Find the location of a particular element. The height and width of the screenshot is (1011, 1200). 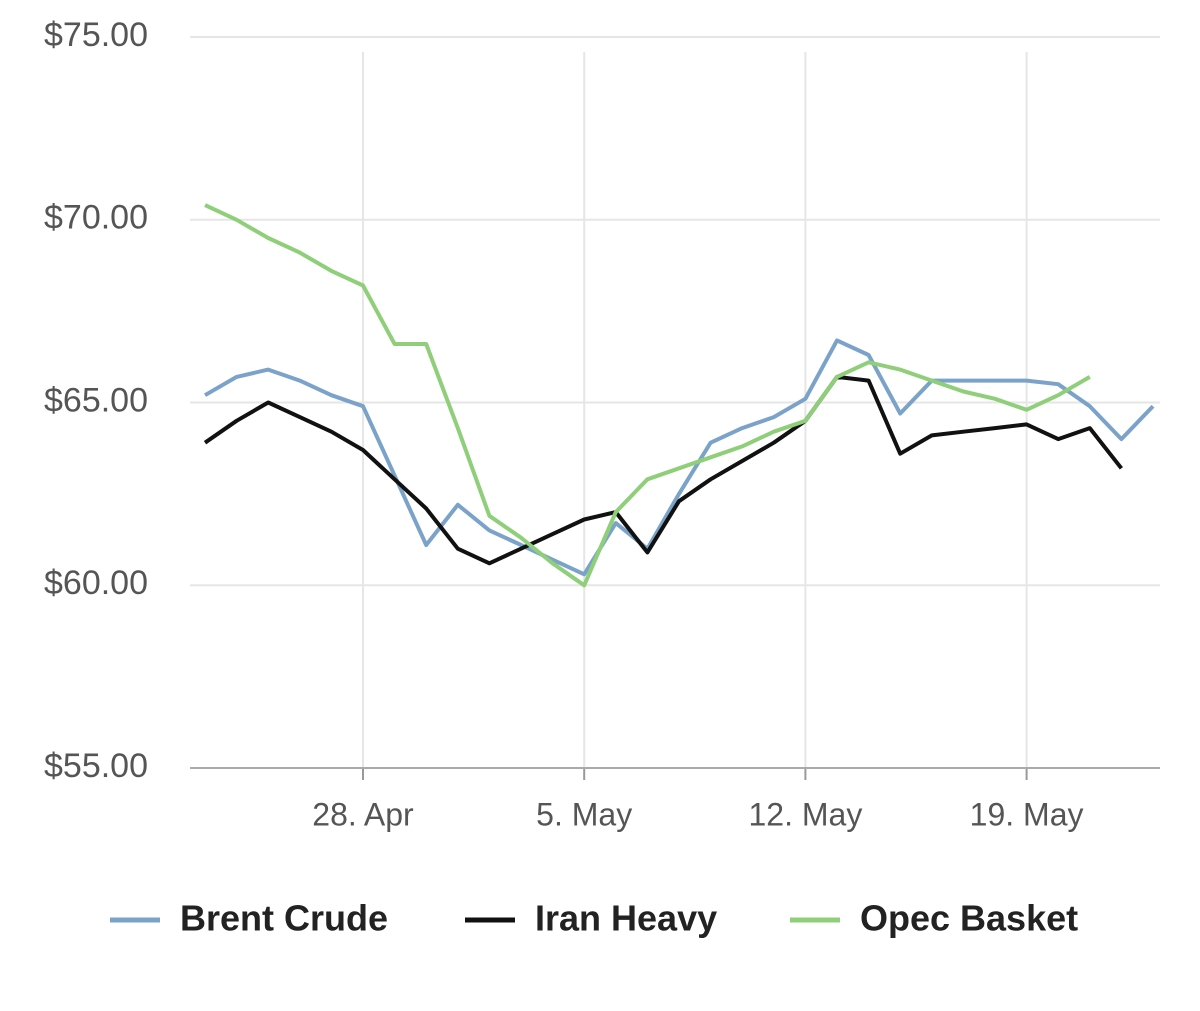

x-tick-label: 5. May is located at coordinates (584, 814).